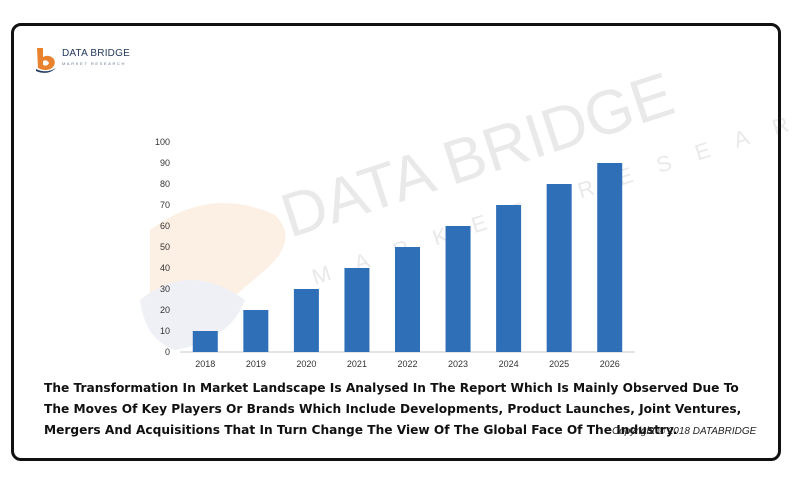  I want to click on y-tick-label: 50, so click(165, 247).